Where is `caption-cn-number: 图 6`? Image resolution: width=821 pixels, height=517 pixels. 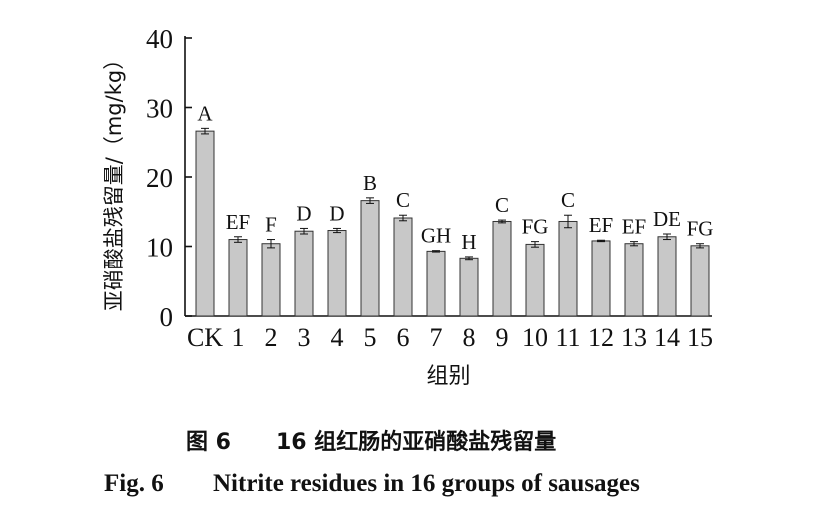
caption-cn-number: 图 6 is located at coordinates (208, 442).